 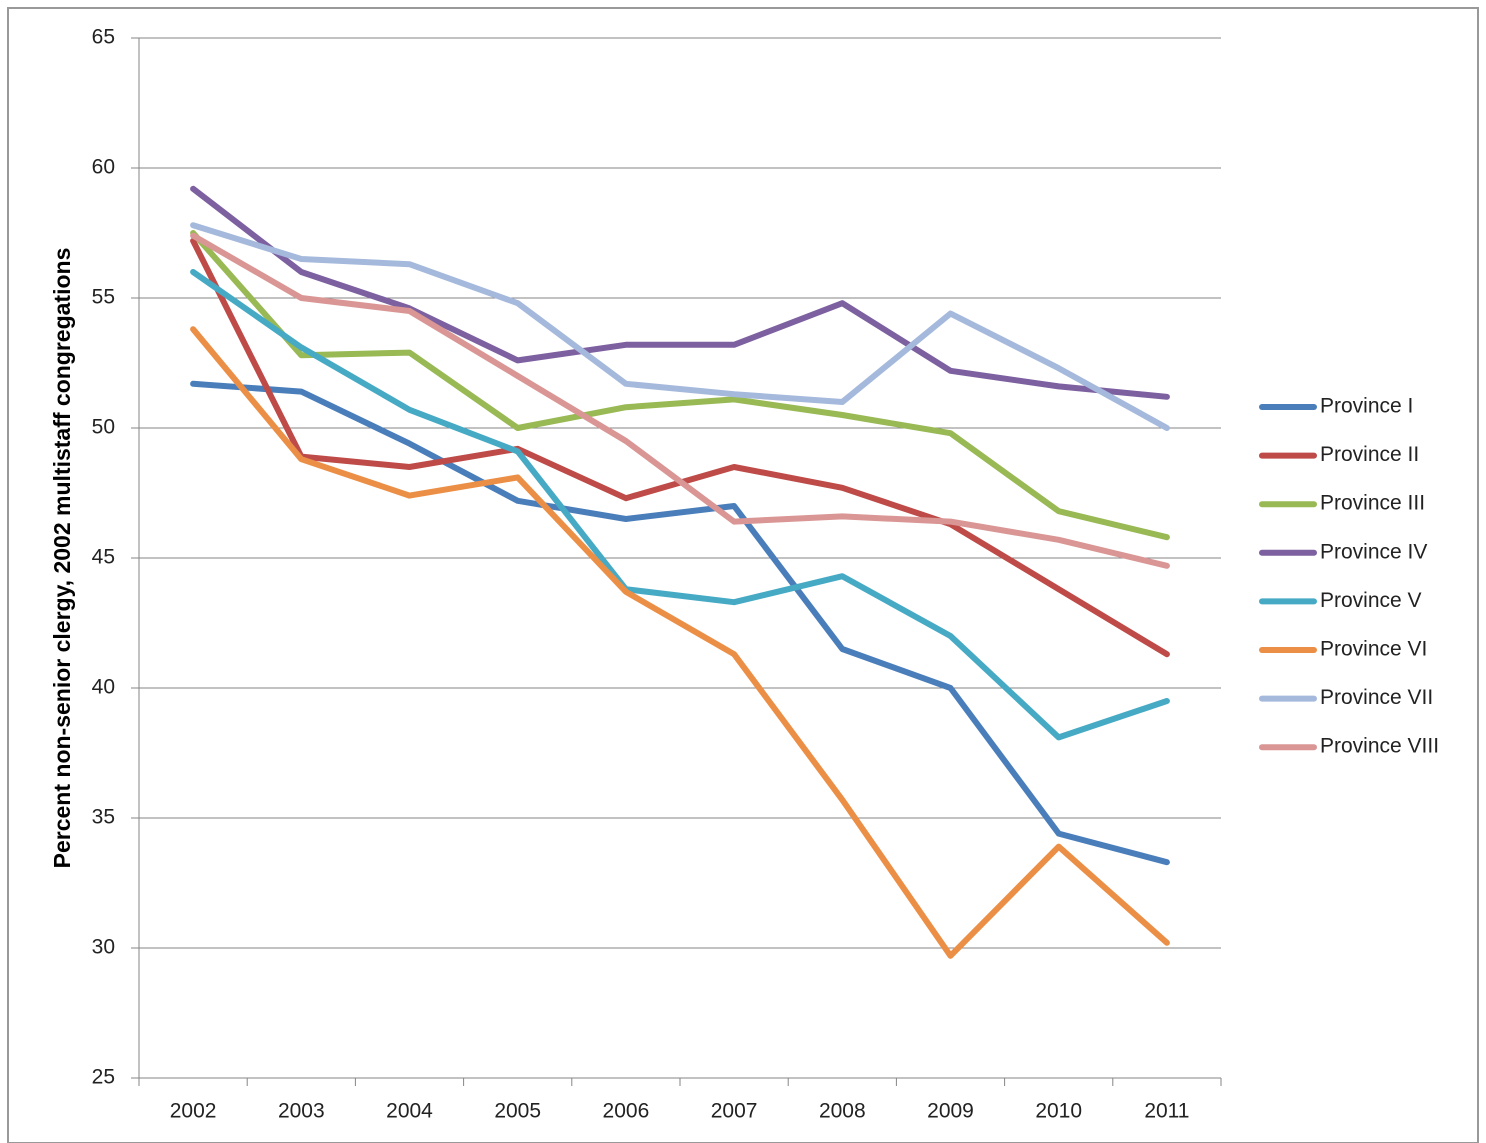 I want to click on legend-label: Province IV, so click(x=1373, y=551).